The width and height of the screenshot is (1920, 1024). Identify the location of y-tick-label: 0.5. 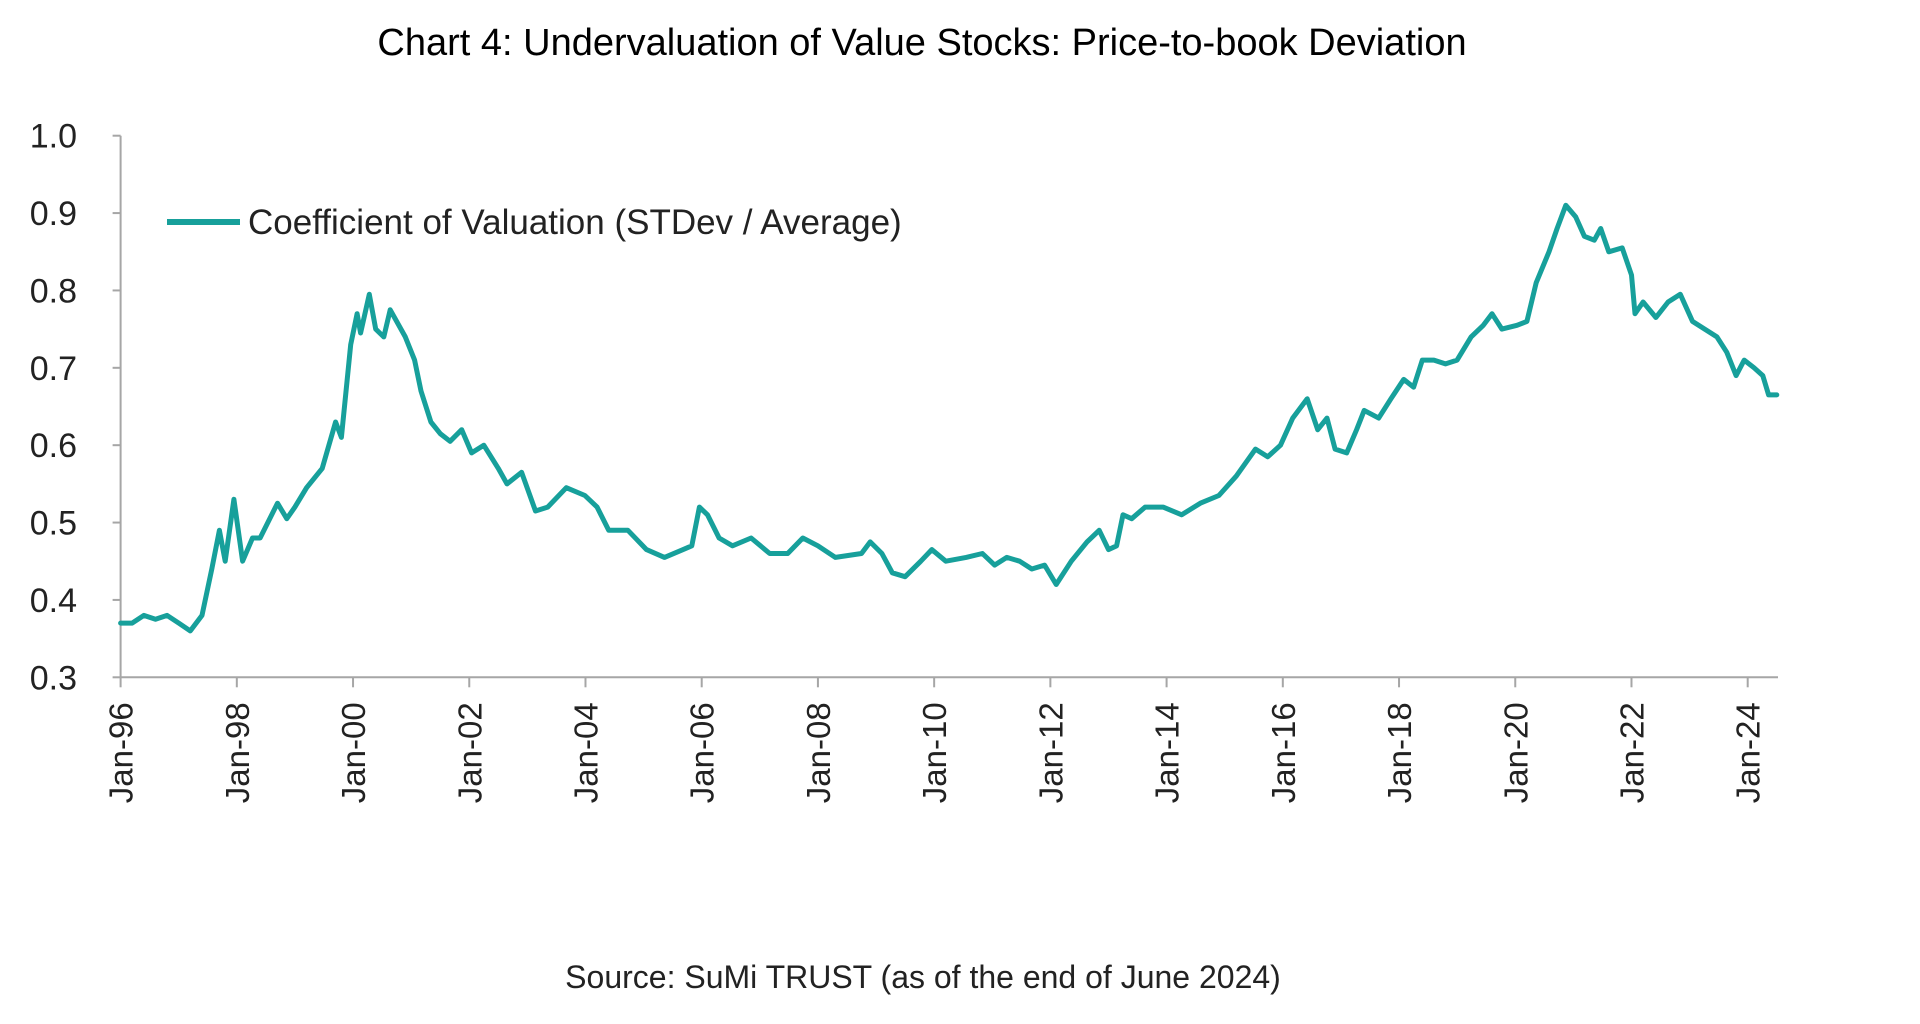
(53, 524).